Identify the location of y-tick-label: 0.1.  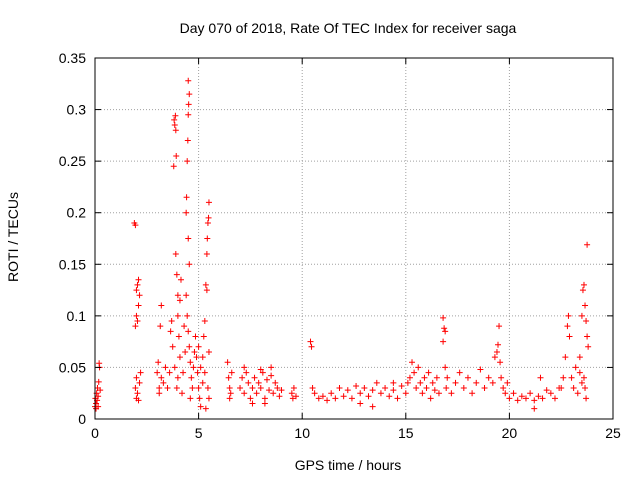
(77, 316).